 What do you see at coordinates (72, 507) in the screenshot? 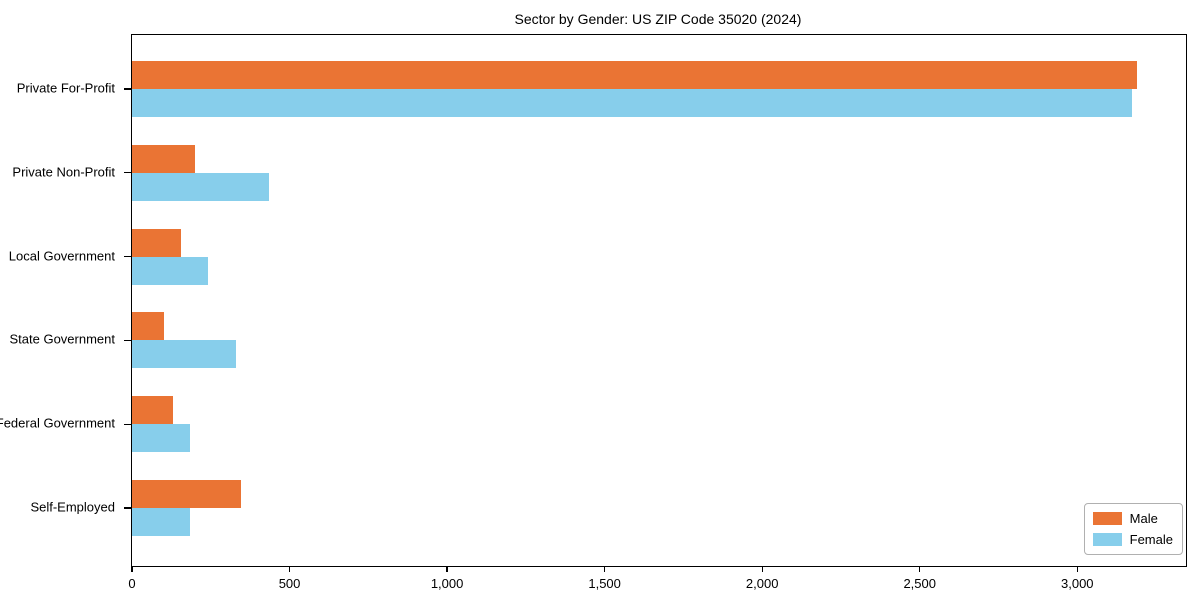
I see `category-label: Self-Employed` at bounding box center [72, 507].